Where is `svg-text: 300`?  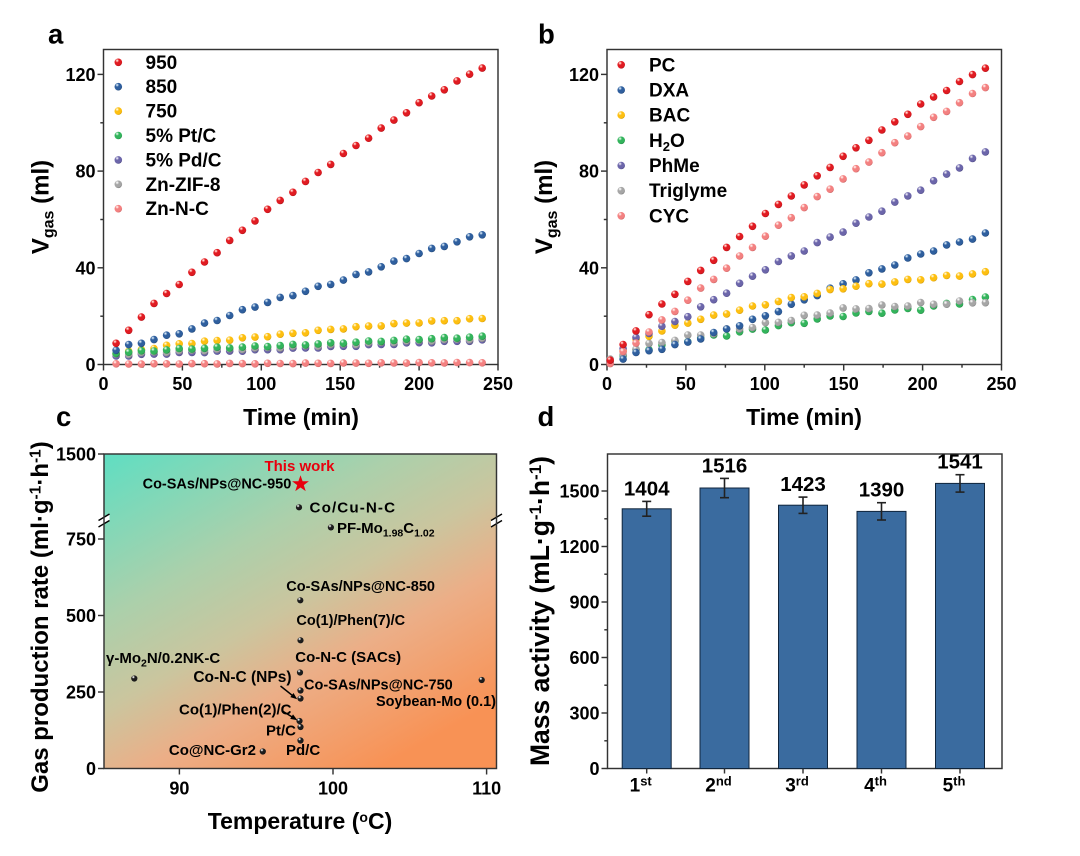
svg-text: 300 is located at coordinates (584, 714).